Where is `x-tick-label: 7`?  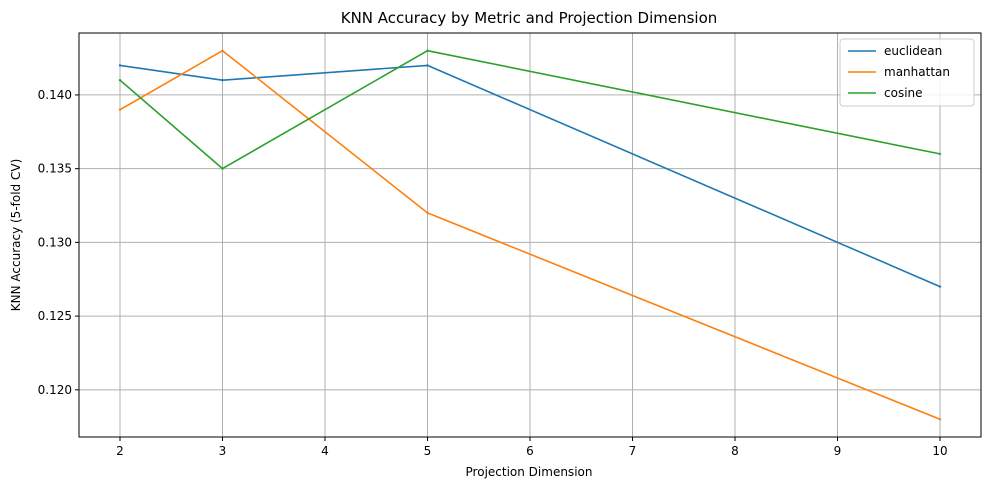
x-tick-label: 7 is located at coordinates (633, 451).